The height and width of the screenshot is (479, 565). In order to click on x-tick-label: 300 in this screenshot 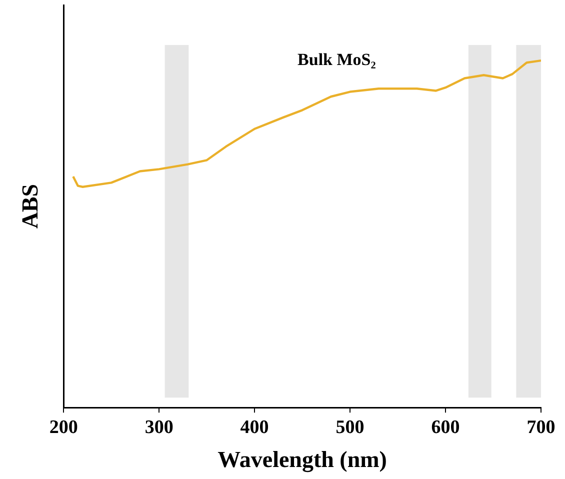, I will do `click(159, 427)`.